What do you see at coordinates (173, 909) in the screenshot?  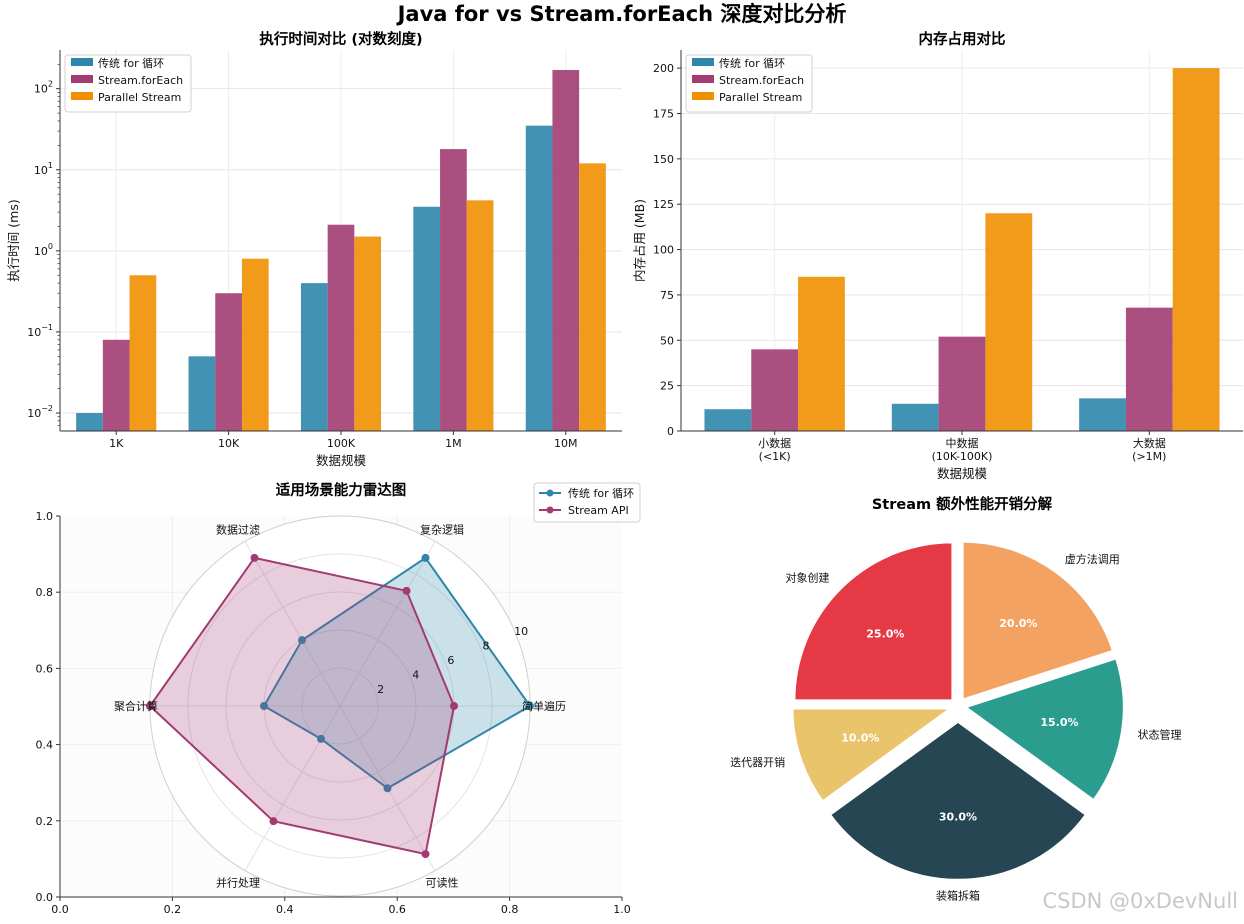 I see `x-tick-label: 0.2` at bounding box center [173, 909].